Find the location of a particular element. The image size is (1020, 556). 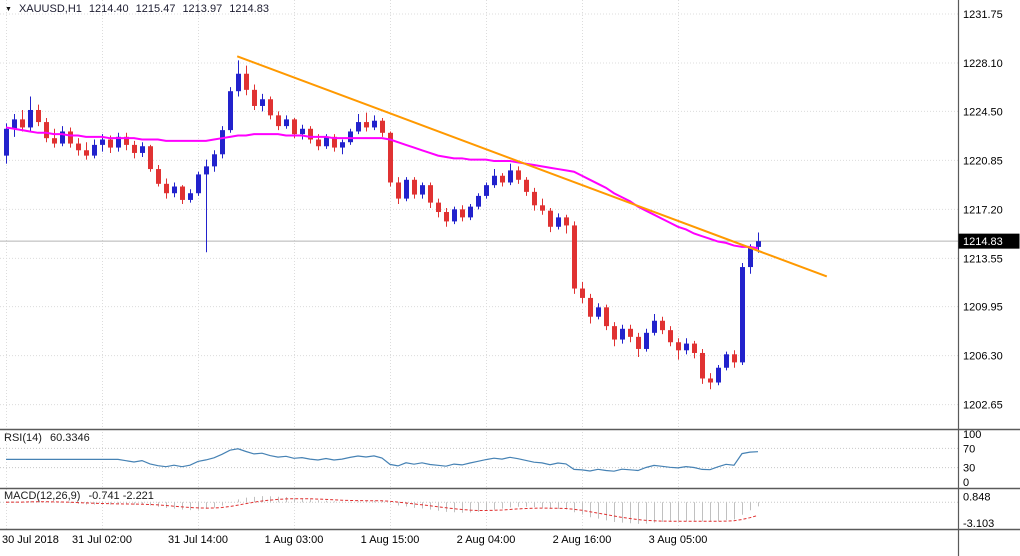

macd-signal-line is located at coordinates (382, 510).